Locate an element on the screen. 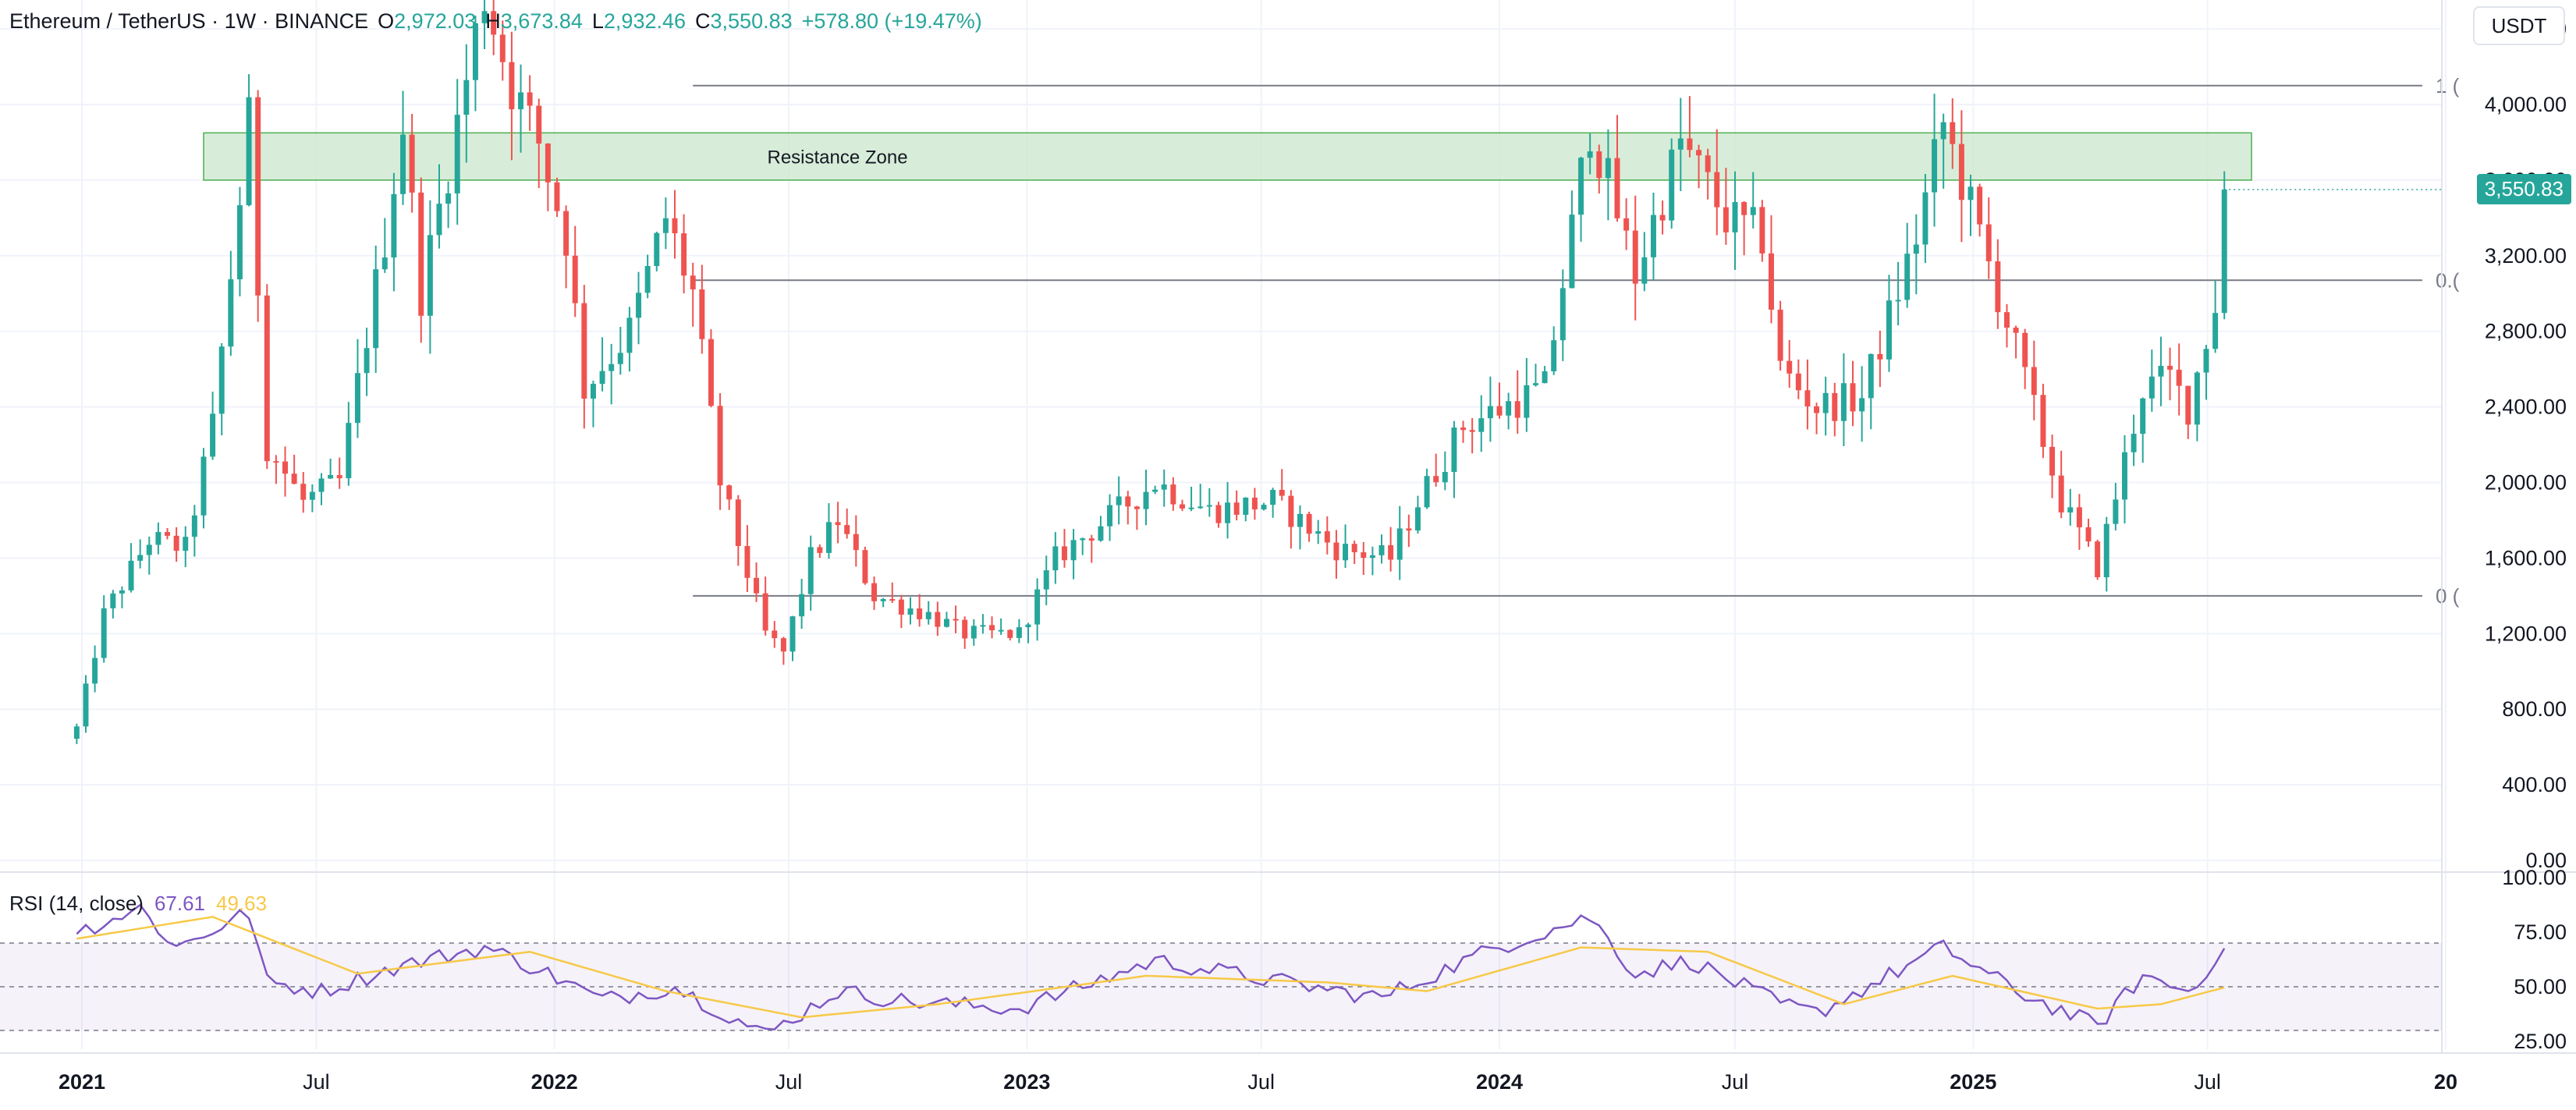  rsi-header: RSI (14, close) 67.61 49.63 is located at coordinates (138, 904).